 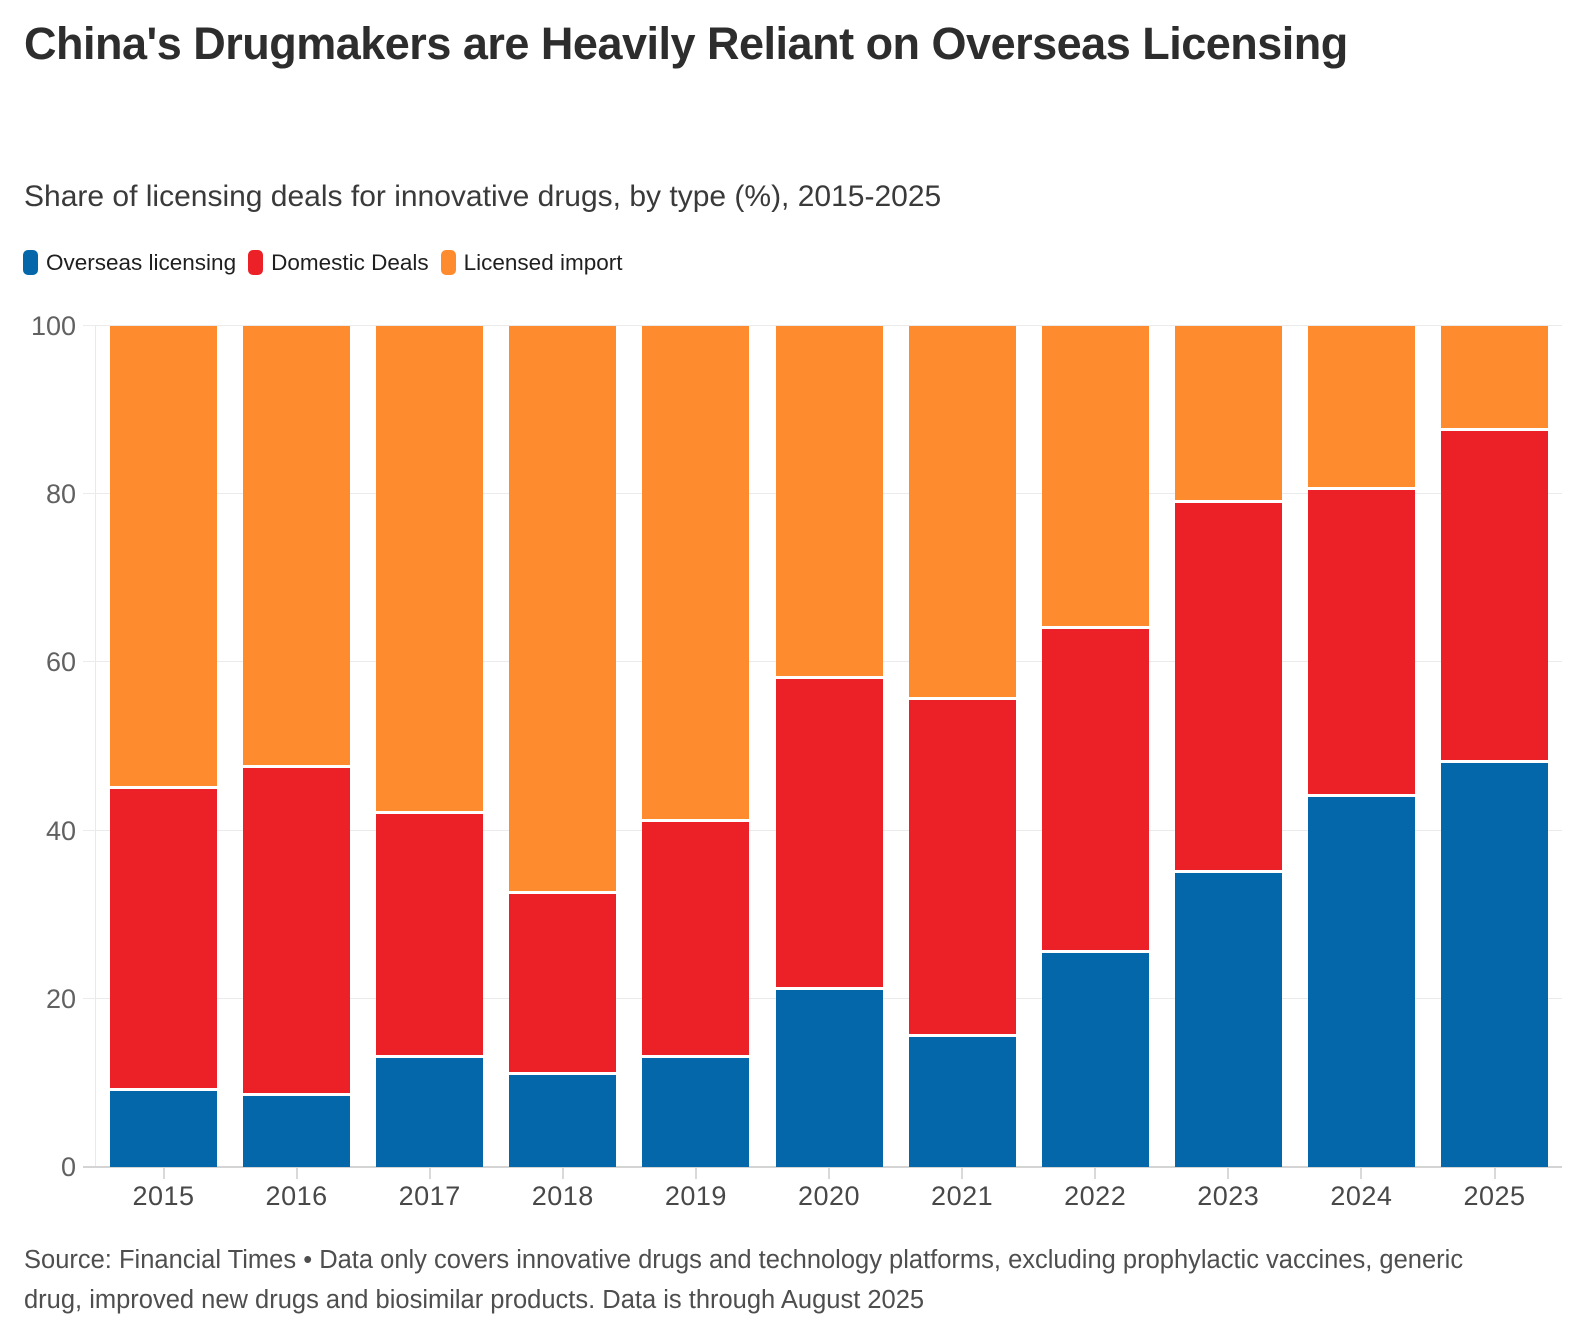 I want to click on x-axis-label-2023: 2023, so click(x=1228, y=1196).